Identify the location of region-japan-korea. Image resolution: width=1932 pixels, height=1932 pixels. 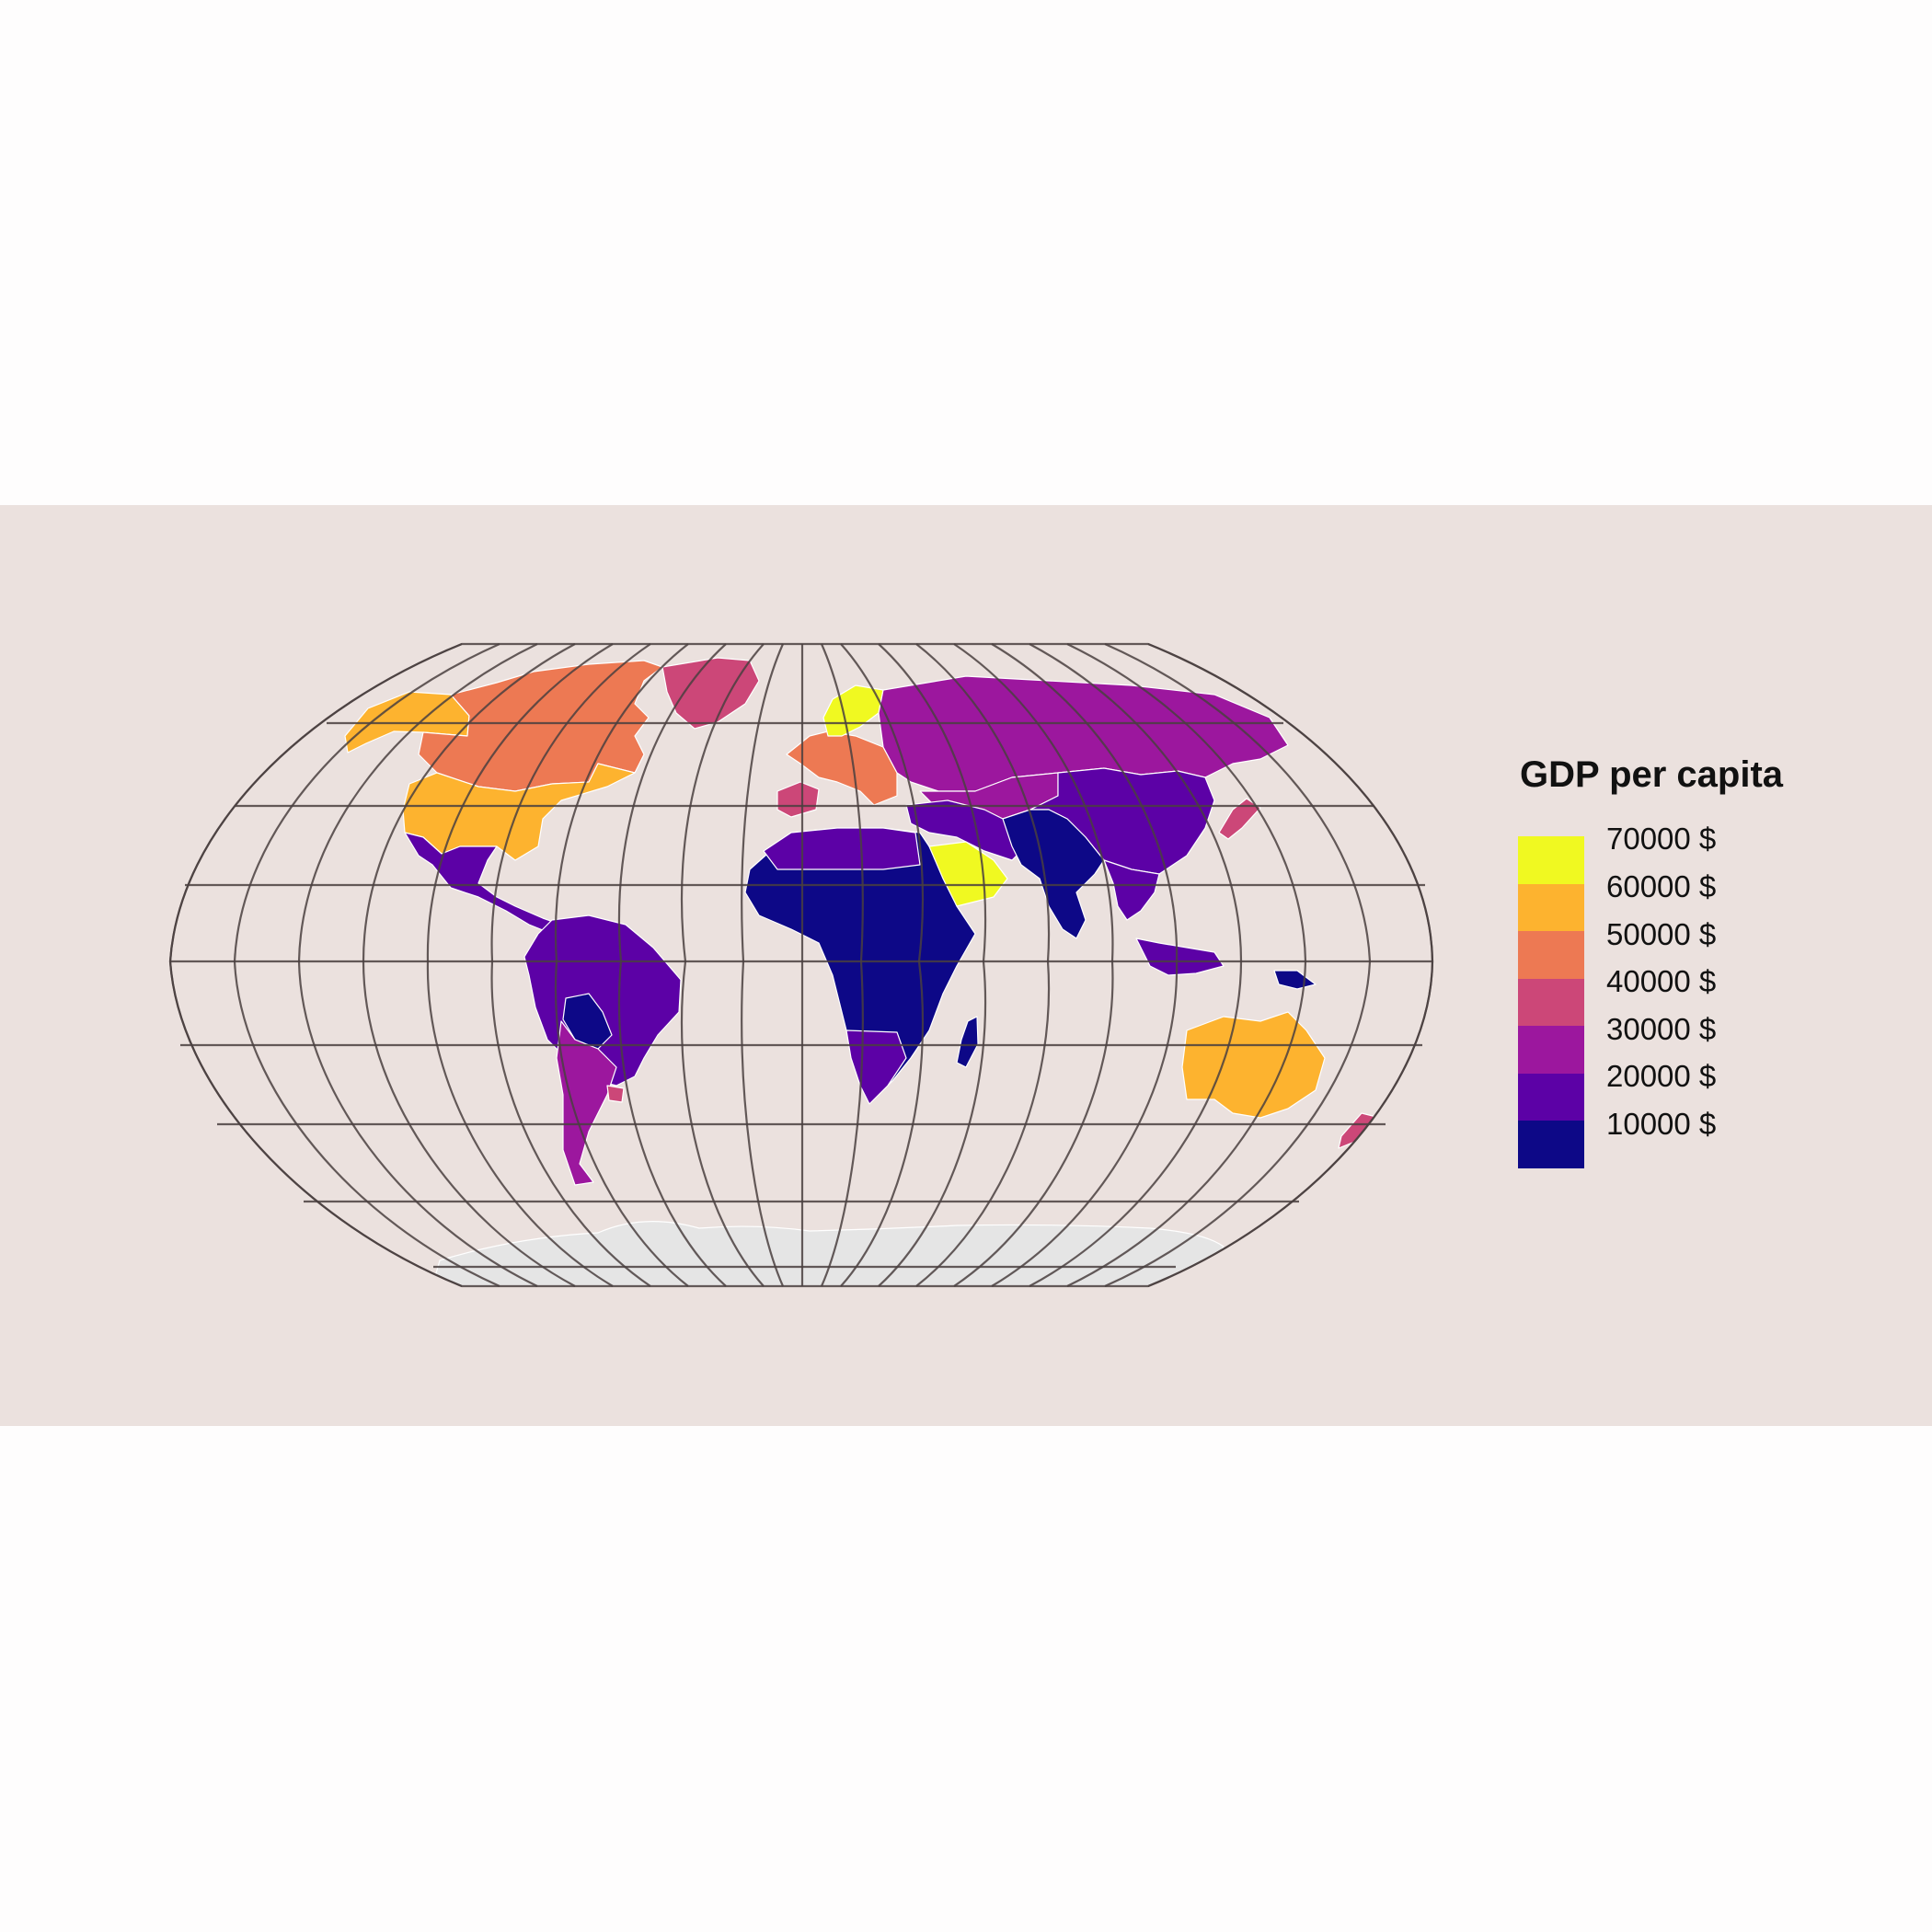
(1239, 819).